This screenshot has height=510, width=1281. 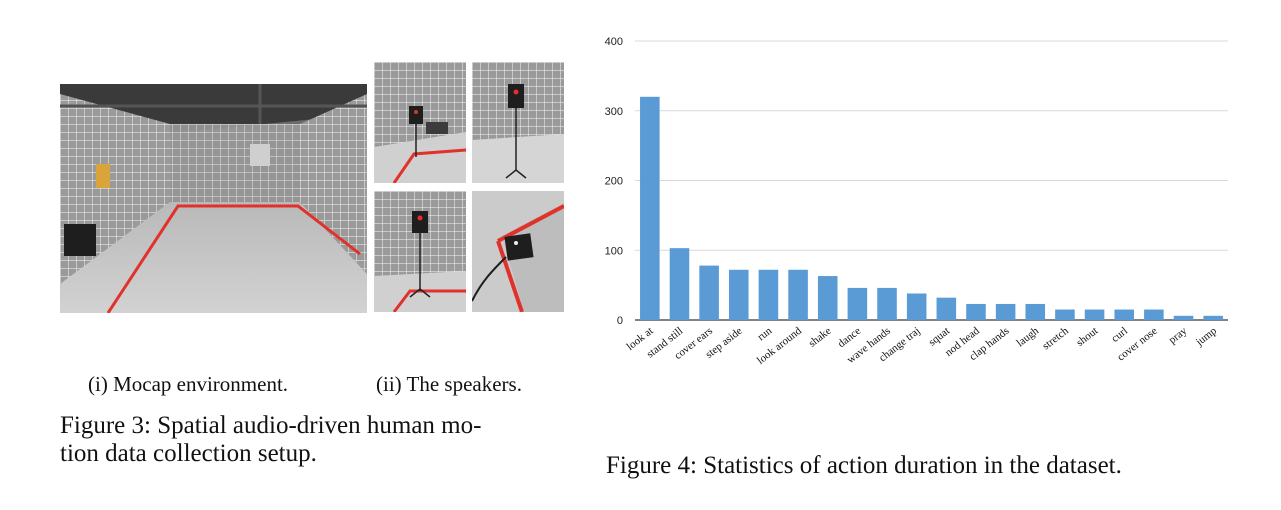 I want to click on bar-cover-nose, so click(x=1154, y=314).